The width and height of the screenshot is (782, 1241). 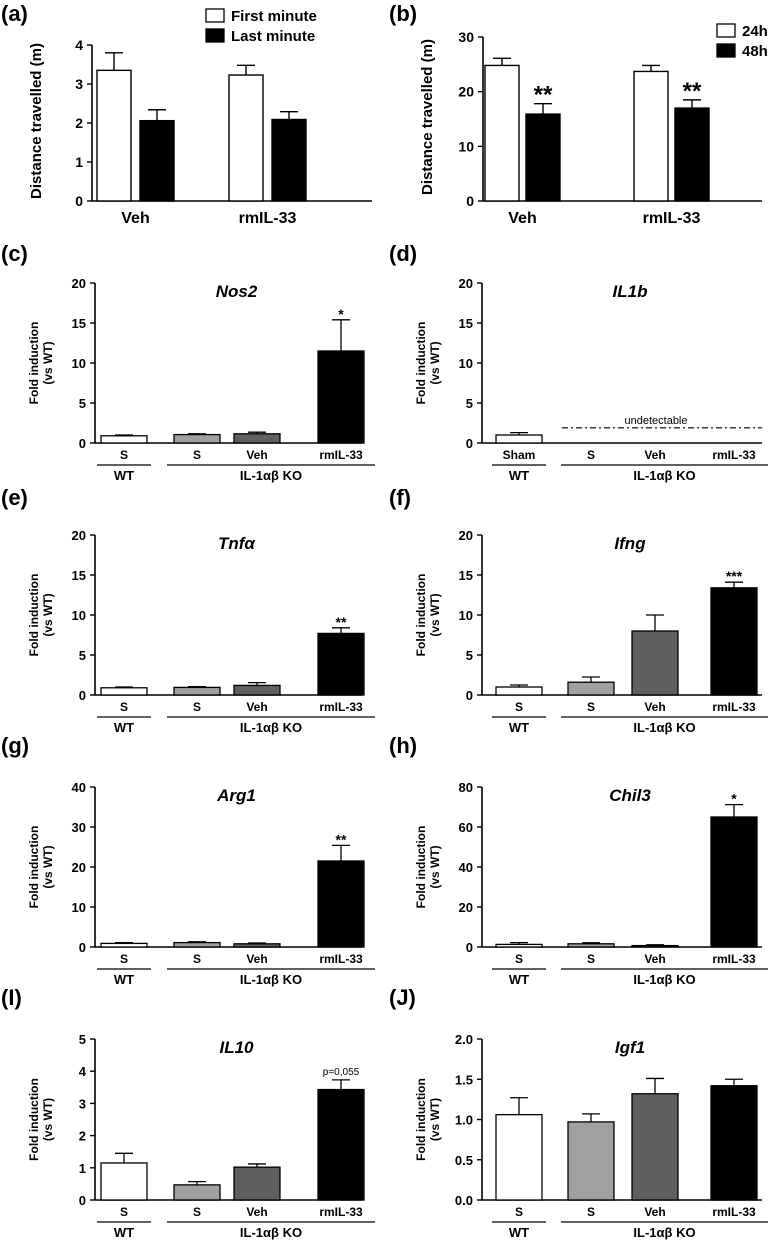 I want to click on y-tick-label: 40, so click(x=466, y=867).